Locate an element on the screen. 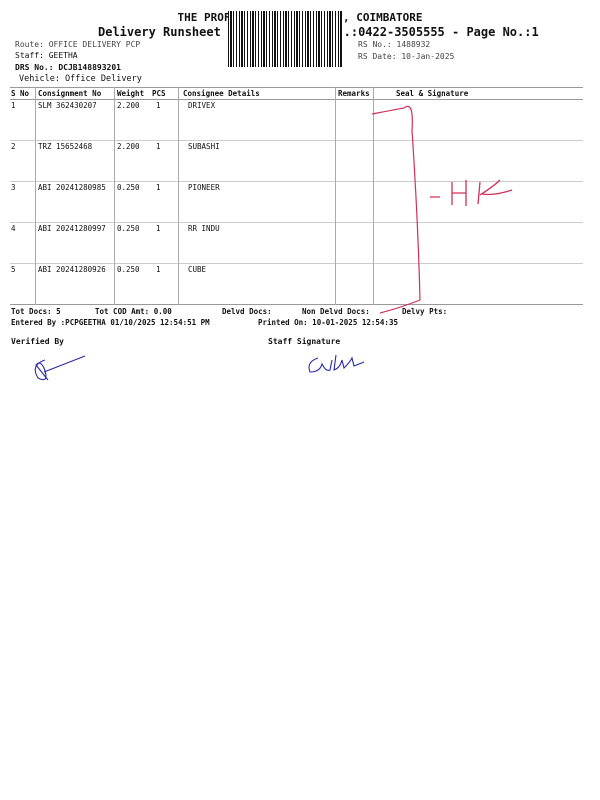 The height and width of the screenshot is (800, 600). cell-sno: 5 is located at coordinates (13, 269).